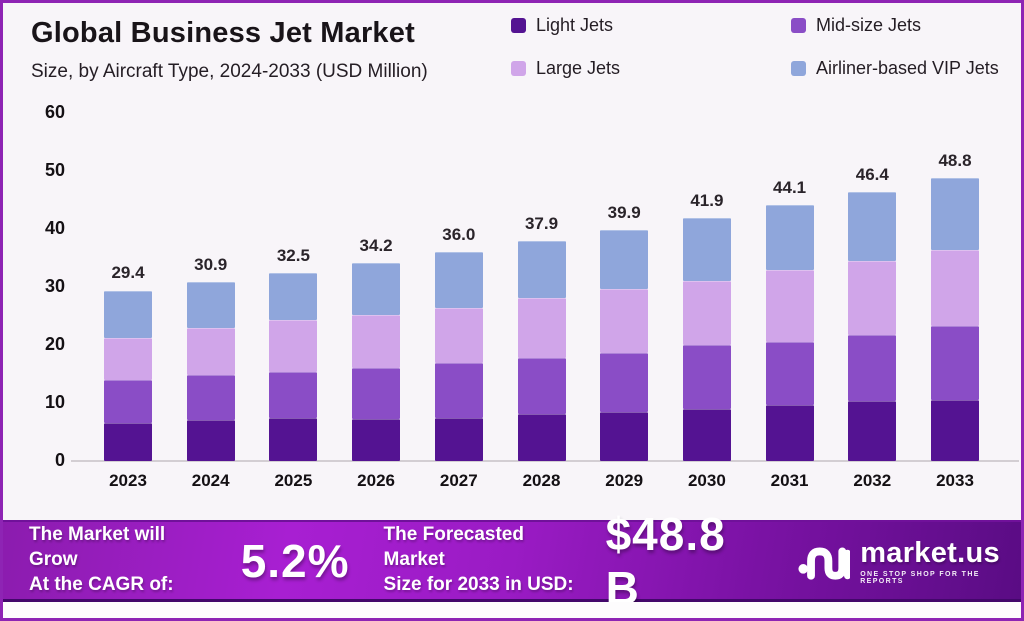 The image size is (1024, 621). What do you see at coordinates (545, 461) in the screenshot?
I see `x-axis-line` at bounding box center [545, 461].